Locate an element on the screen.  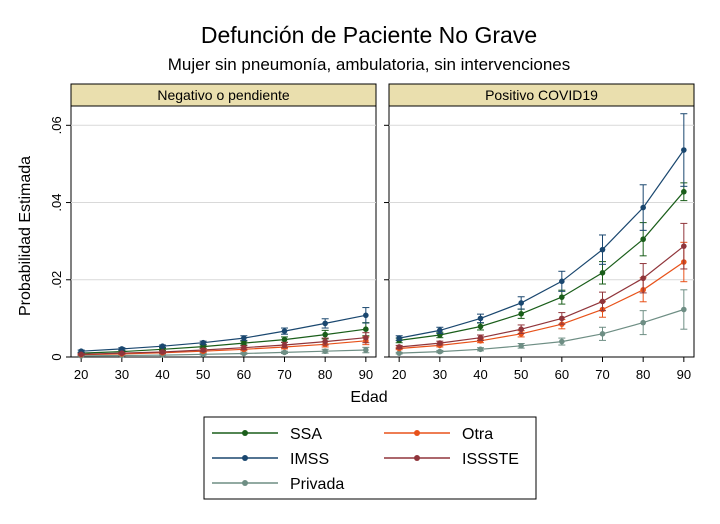
x-tick-label: 80 is located at coordinates (325, 374).